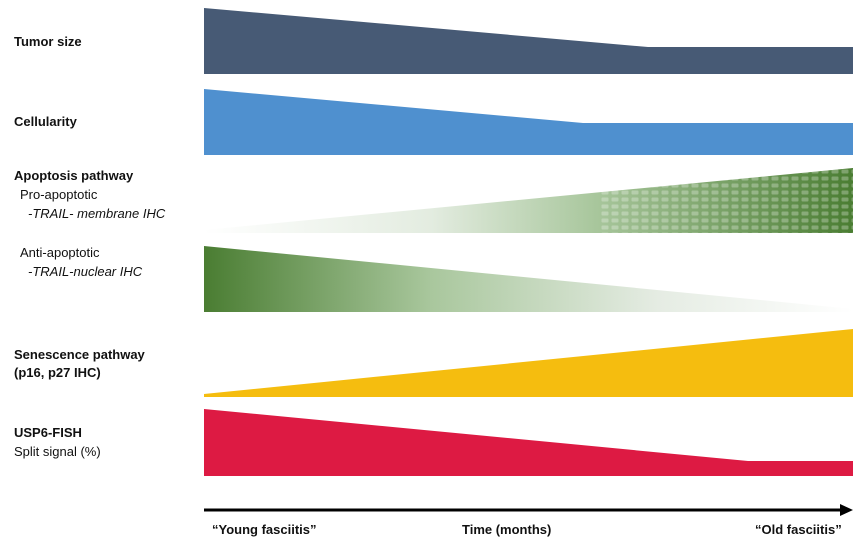 The image size is (853, 540). I want to click on split-signal-label: Split signal (%), so click(57, 451).